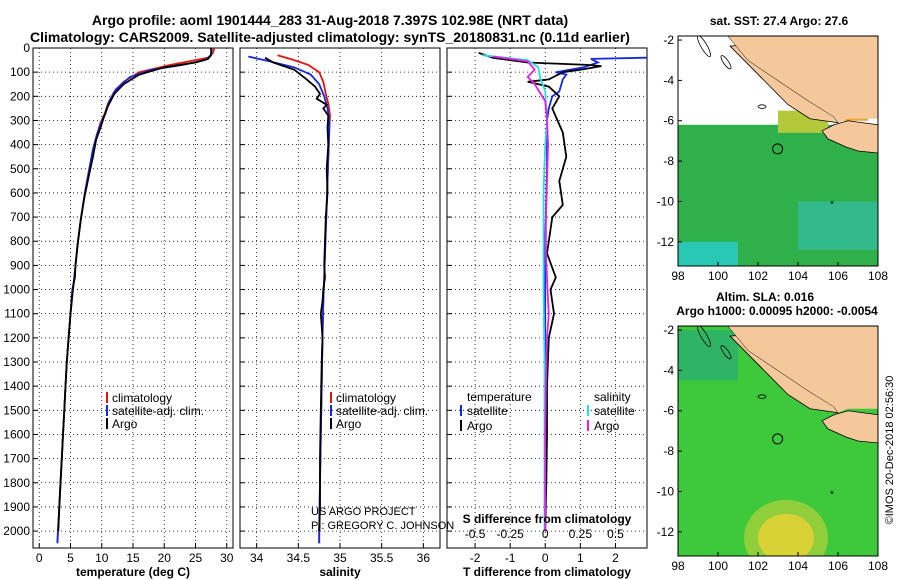 The height and width of the screenshot is (580, 900). Describe the element at coordinates (20, 217) in the screenshot. I see `ytick-label: 700` at that location.